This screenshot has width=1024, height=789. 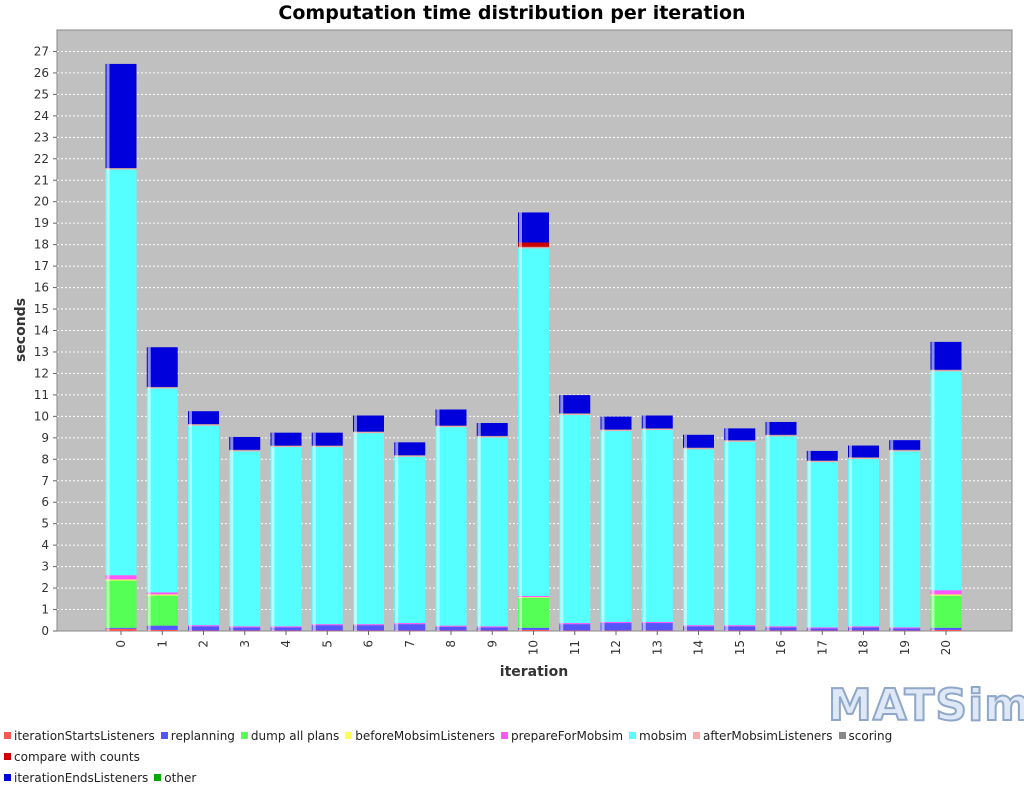 I want to click on x-tick-label: 2, so click(x=204, y=644).